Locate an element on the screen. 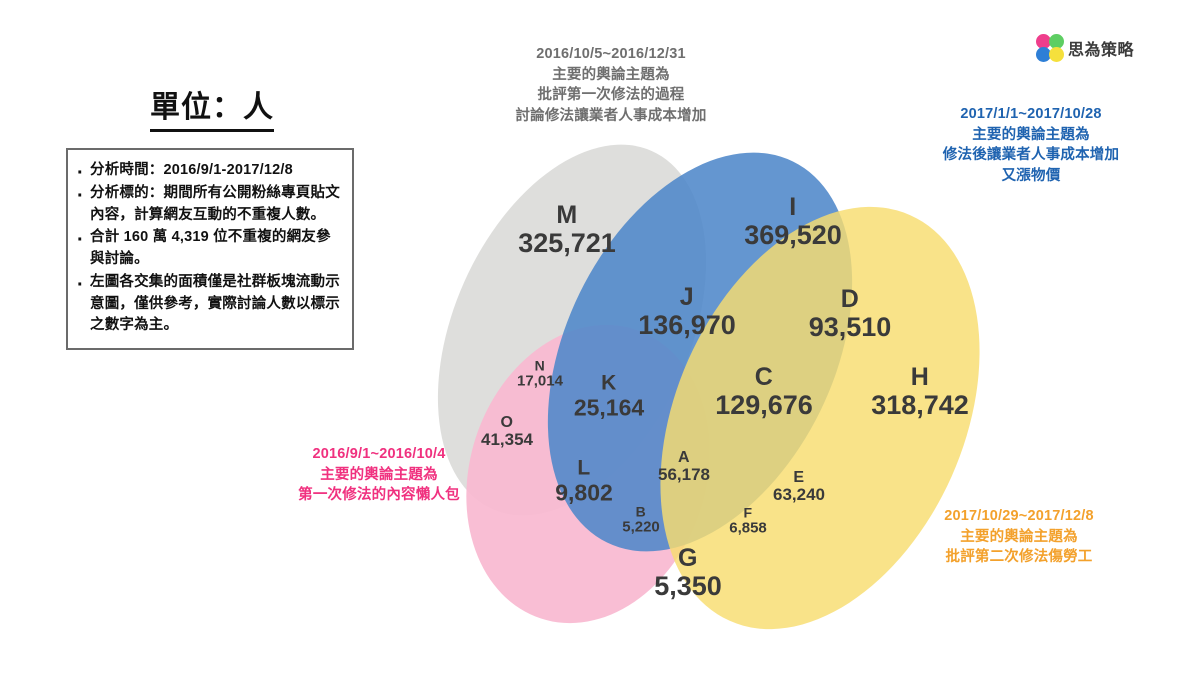 This screenshot has height=675, width=1200. logo-circles-icon is located at coordinates (1050, 48).